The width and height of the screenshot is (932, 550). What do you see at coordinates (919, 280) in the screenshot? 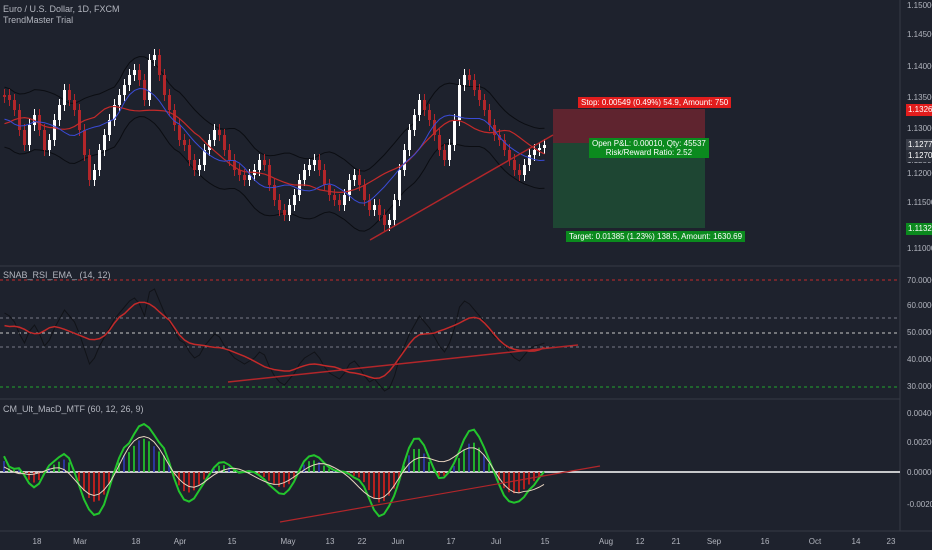
I see `rsi-axis-label: 70.00000` at bounding box center [919, 280].